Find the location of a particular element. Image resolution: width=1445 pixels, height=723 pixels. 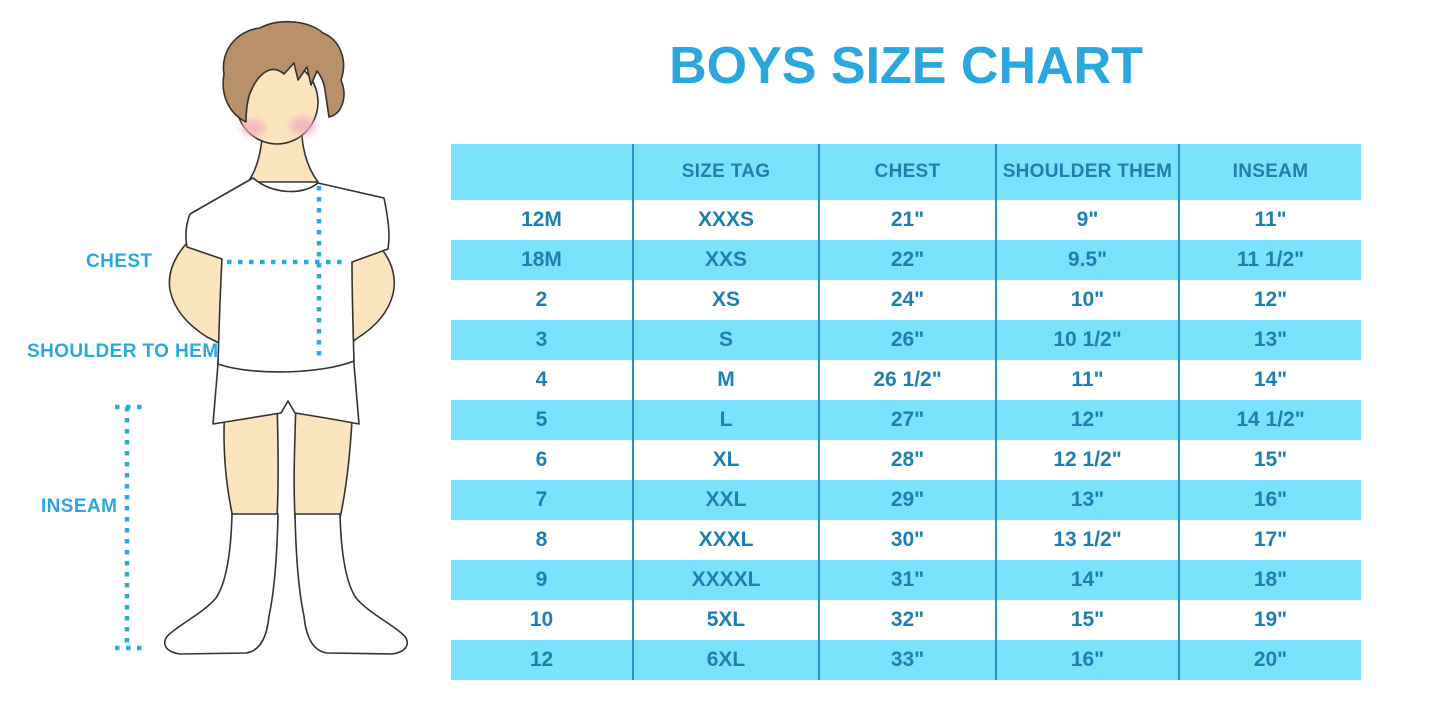

table-row: 12 6XL 33" 16" 20" is located at coordinates (906, 660).